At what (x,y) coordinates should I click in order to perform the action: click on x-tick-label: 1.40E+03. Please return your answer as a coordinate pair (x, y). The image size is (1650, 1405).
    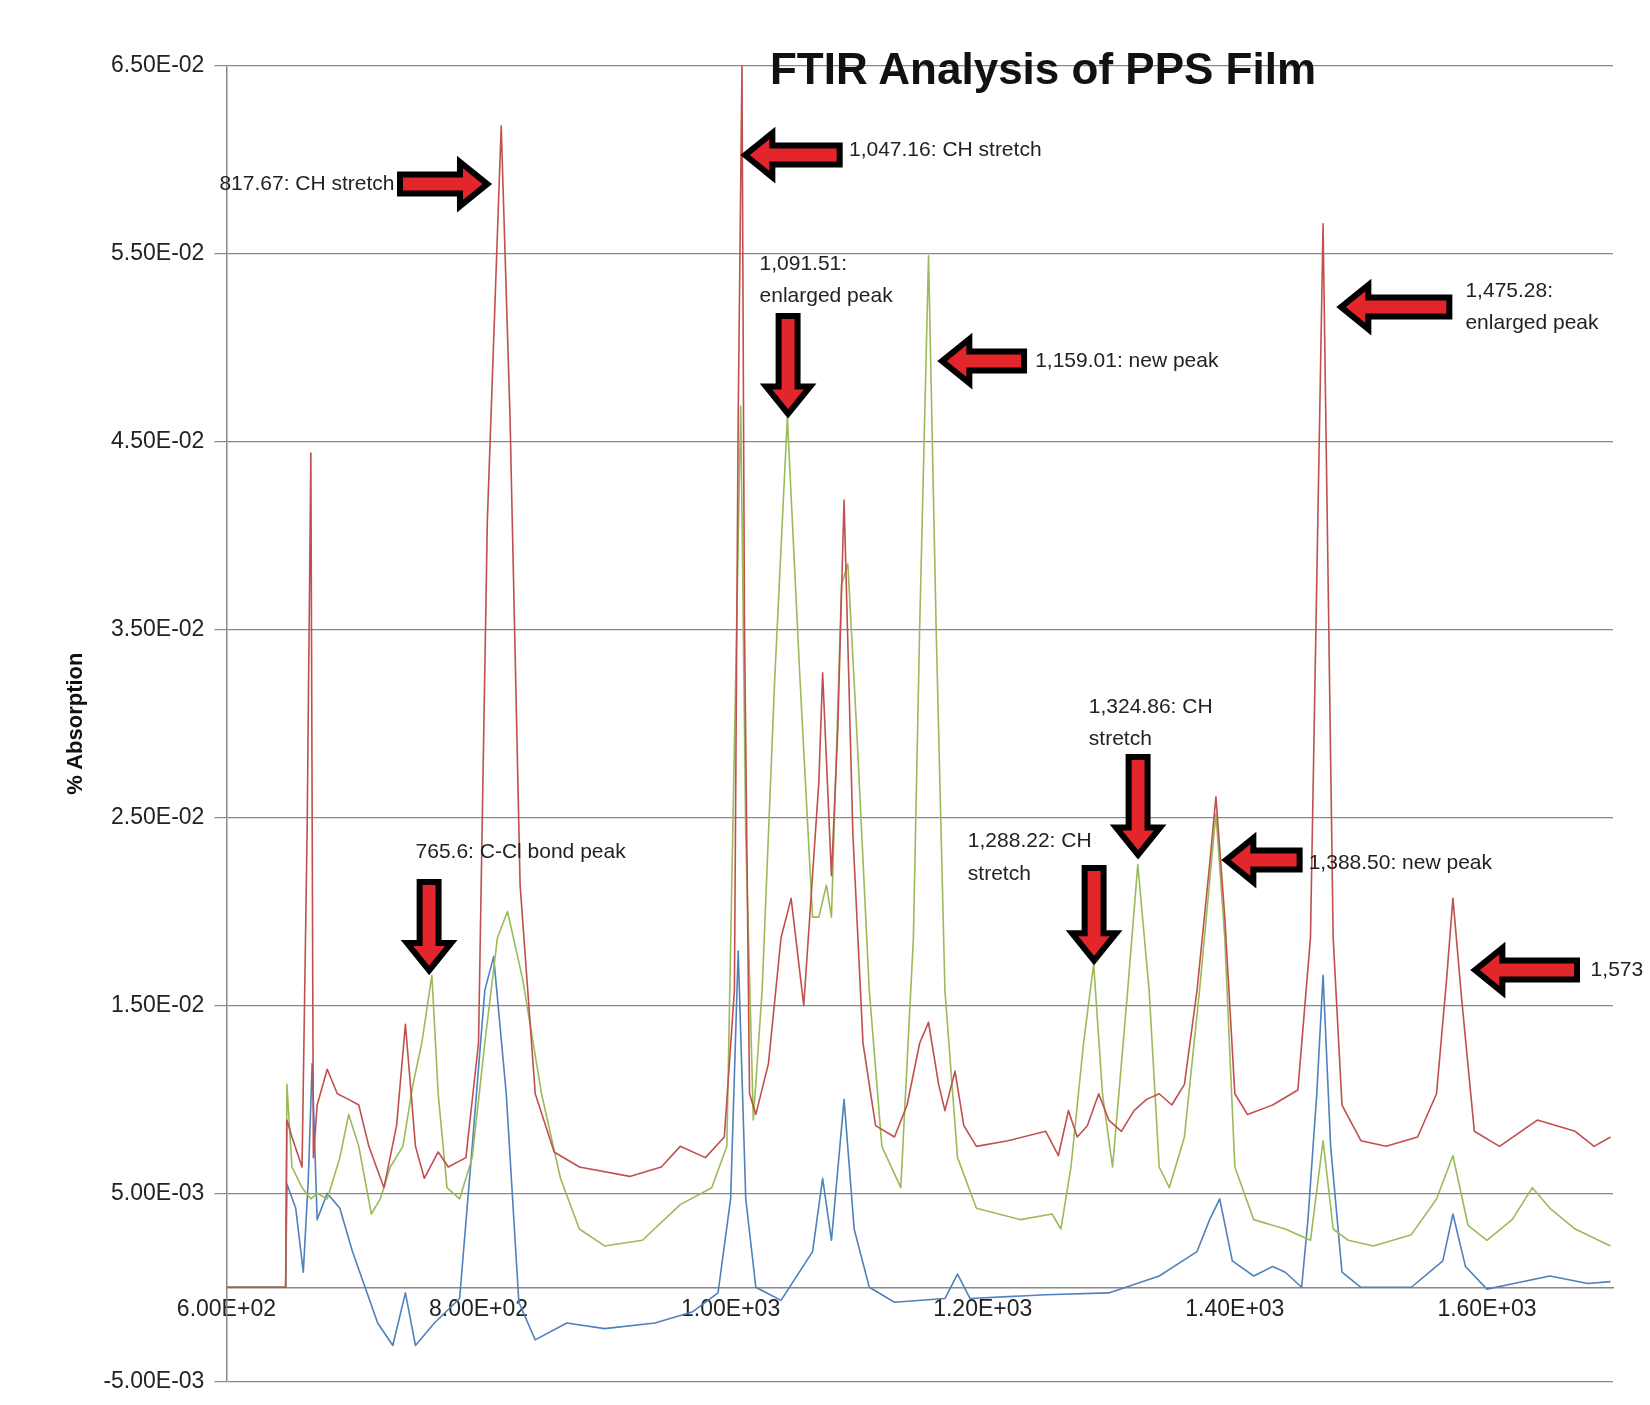
    Looking at the image, I should click on (1235, 1308).